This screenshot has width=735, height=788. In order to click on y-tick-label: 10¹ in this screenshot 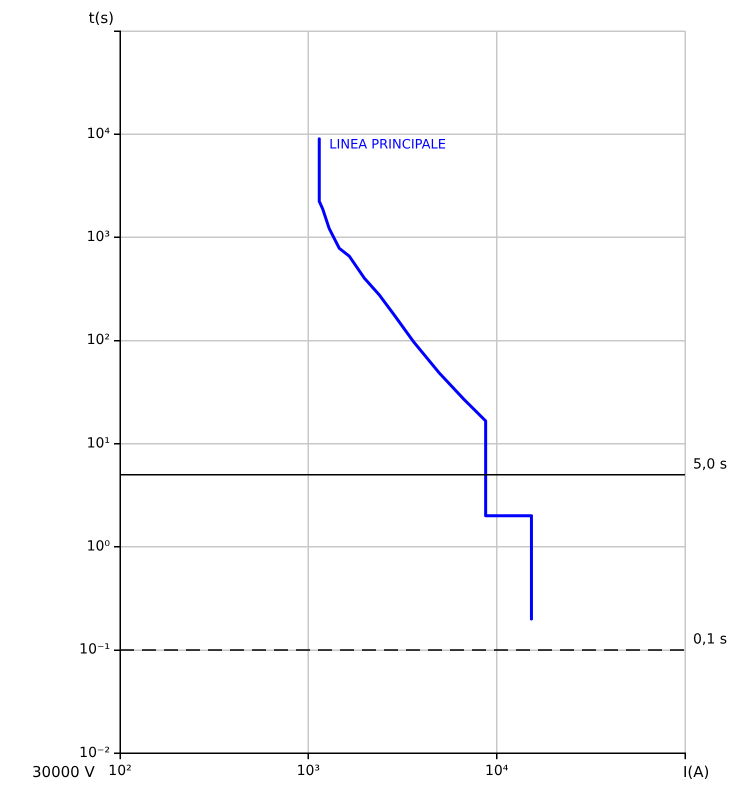, I will do `click(98, 443)`.